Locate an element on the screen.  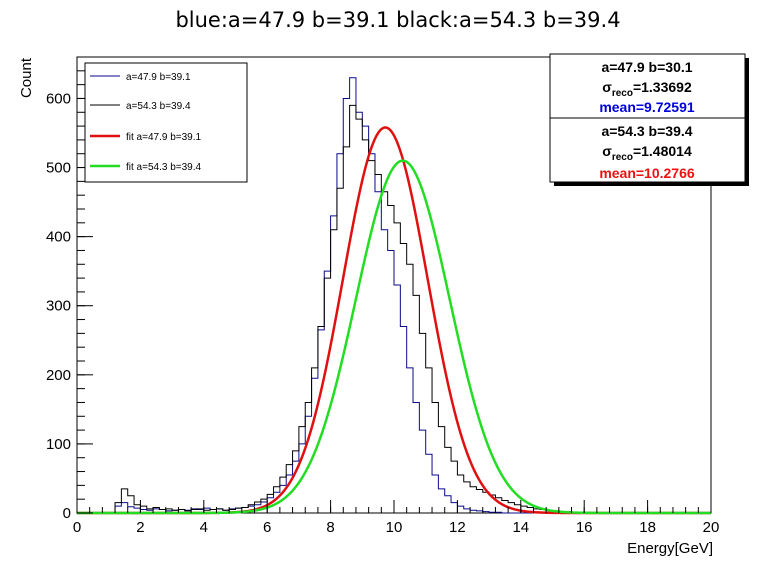
x-tick-label-10: 20 is located at coordinates (711, 527).